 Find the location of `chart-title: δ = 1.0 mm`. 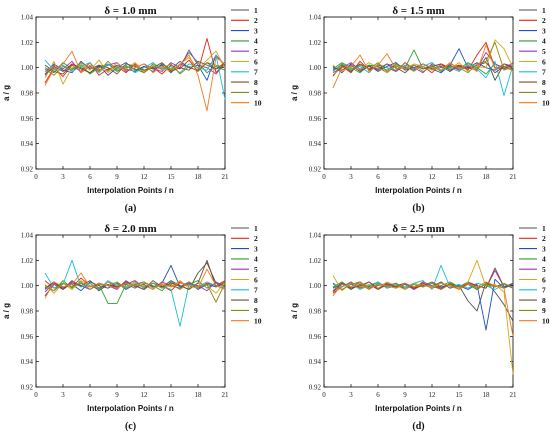

chart-title: δ = 1.0 mm is located at coordinates (130, 11).